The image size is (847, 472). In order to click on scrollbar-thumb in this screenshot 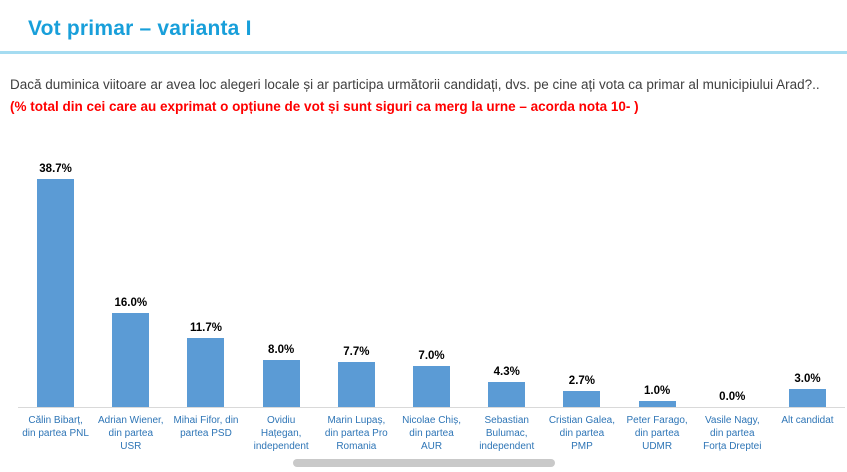, I will do `click(423, 463)`.